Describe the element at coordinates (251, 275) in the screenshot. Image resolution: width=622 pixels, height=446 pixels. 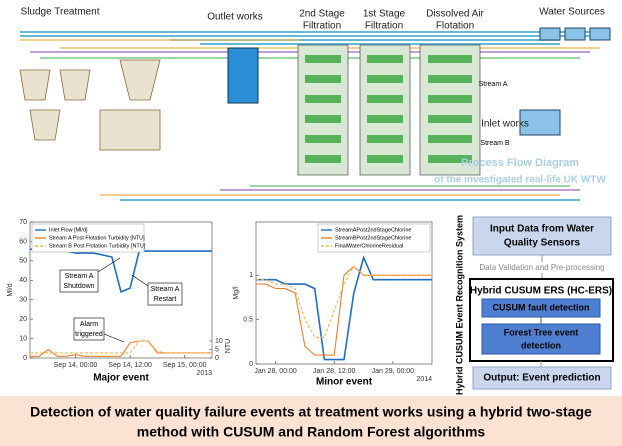
I see `y-tick-label: 1` at that location.